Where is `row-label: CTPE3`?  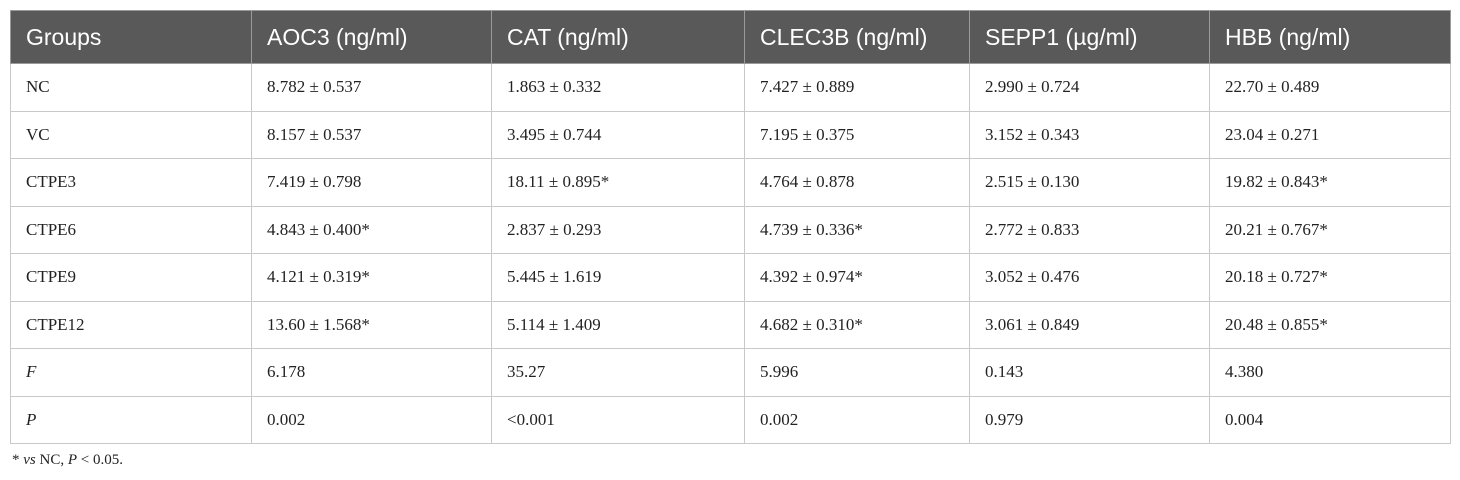
row-label: CTPE3 is located at coordinates (131, 182).